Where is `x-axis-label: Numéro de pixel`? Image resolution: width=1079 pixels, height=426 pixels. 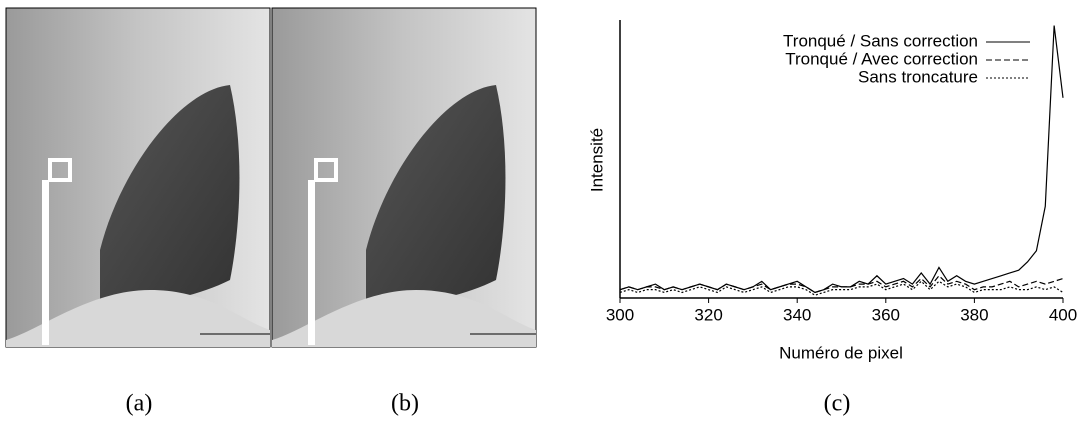 x-axis-label: Numéro de pixel is located at coordinates (841, 352).